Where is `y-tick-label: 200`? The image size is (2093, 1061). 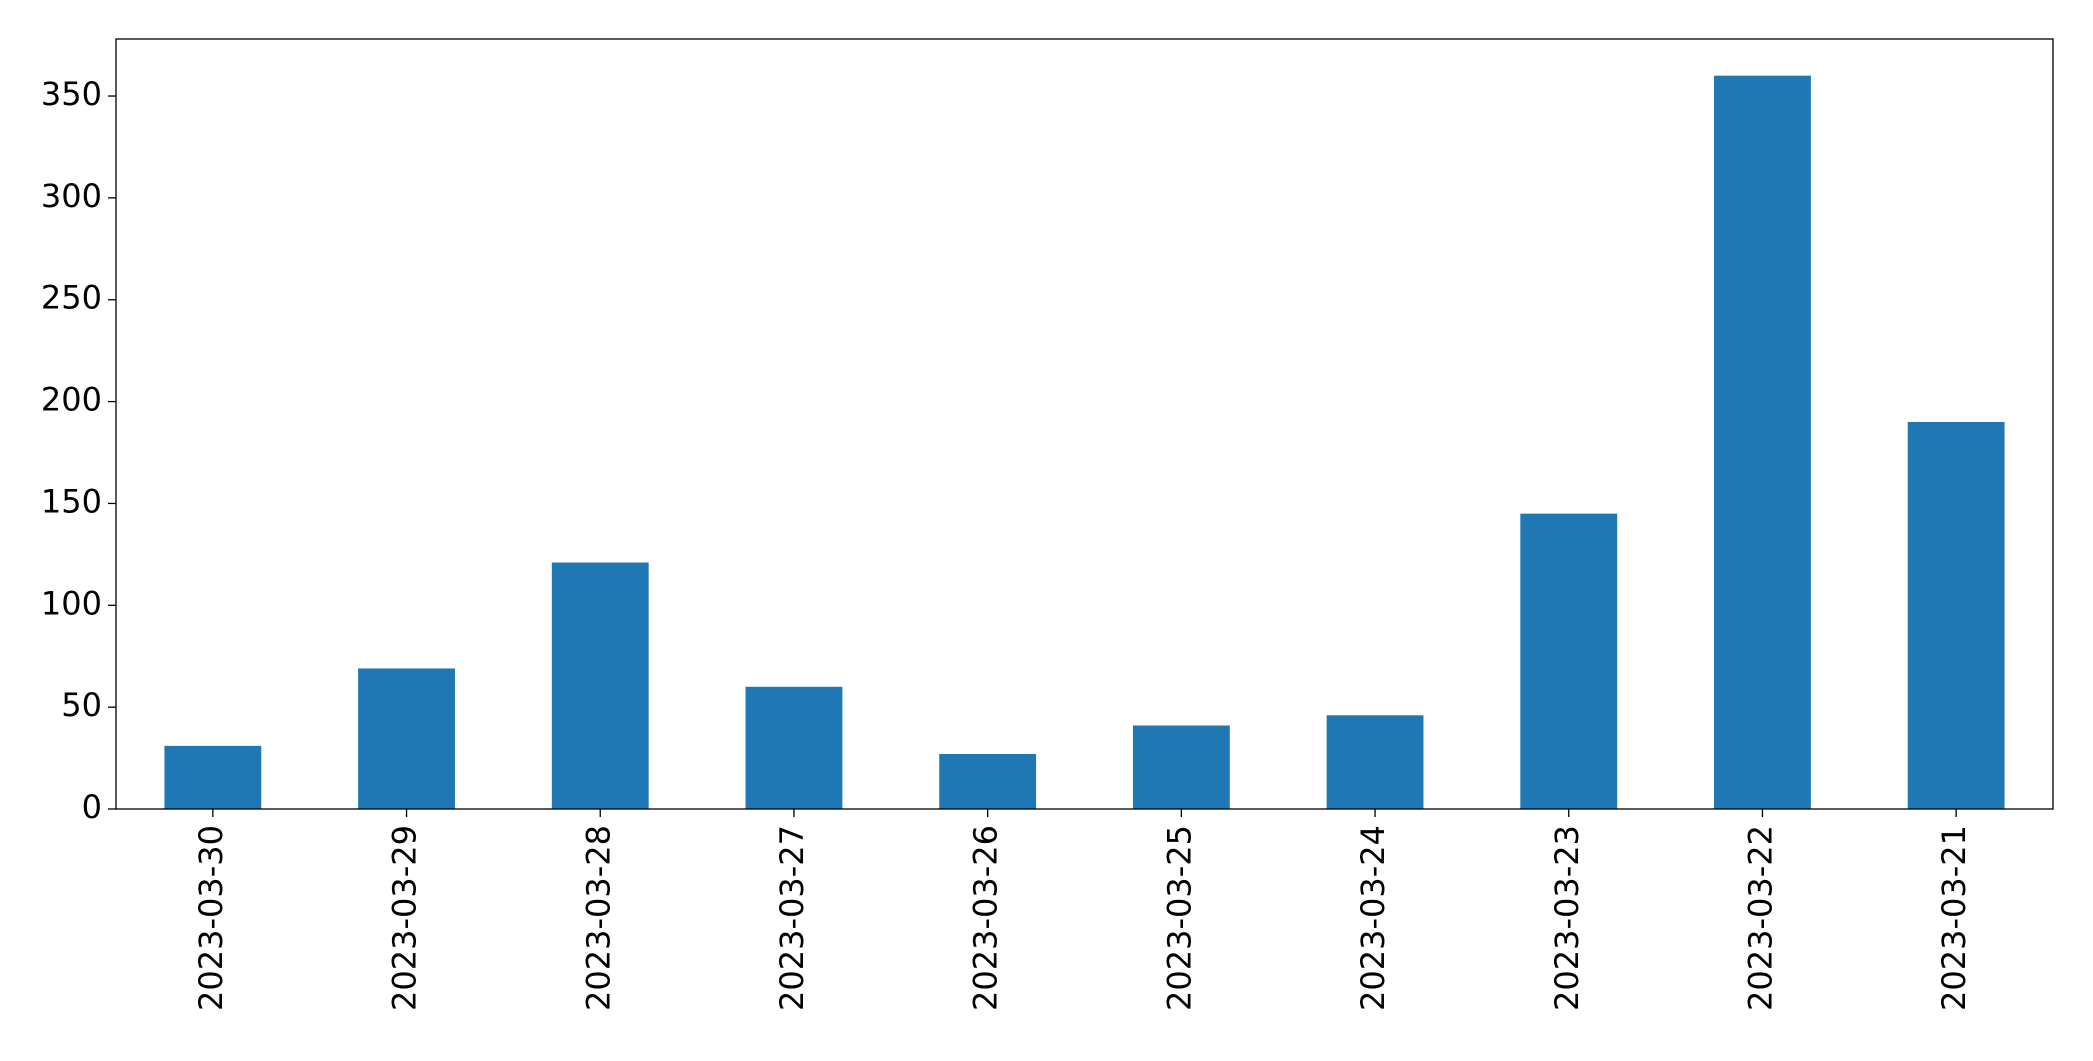 y-tick-label: 200 is located at coordinates (71, 400).